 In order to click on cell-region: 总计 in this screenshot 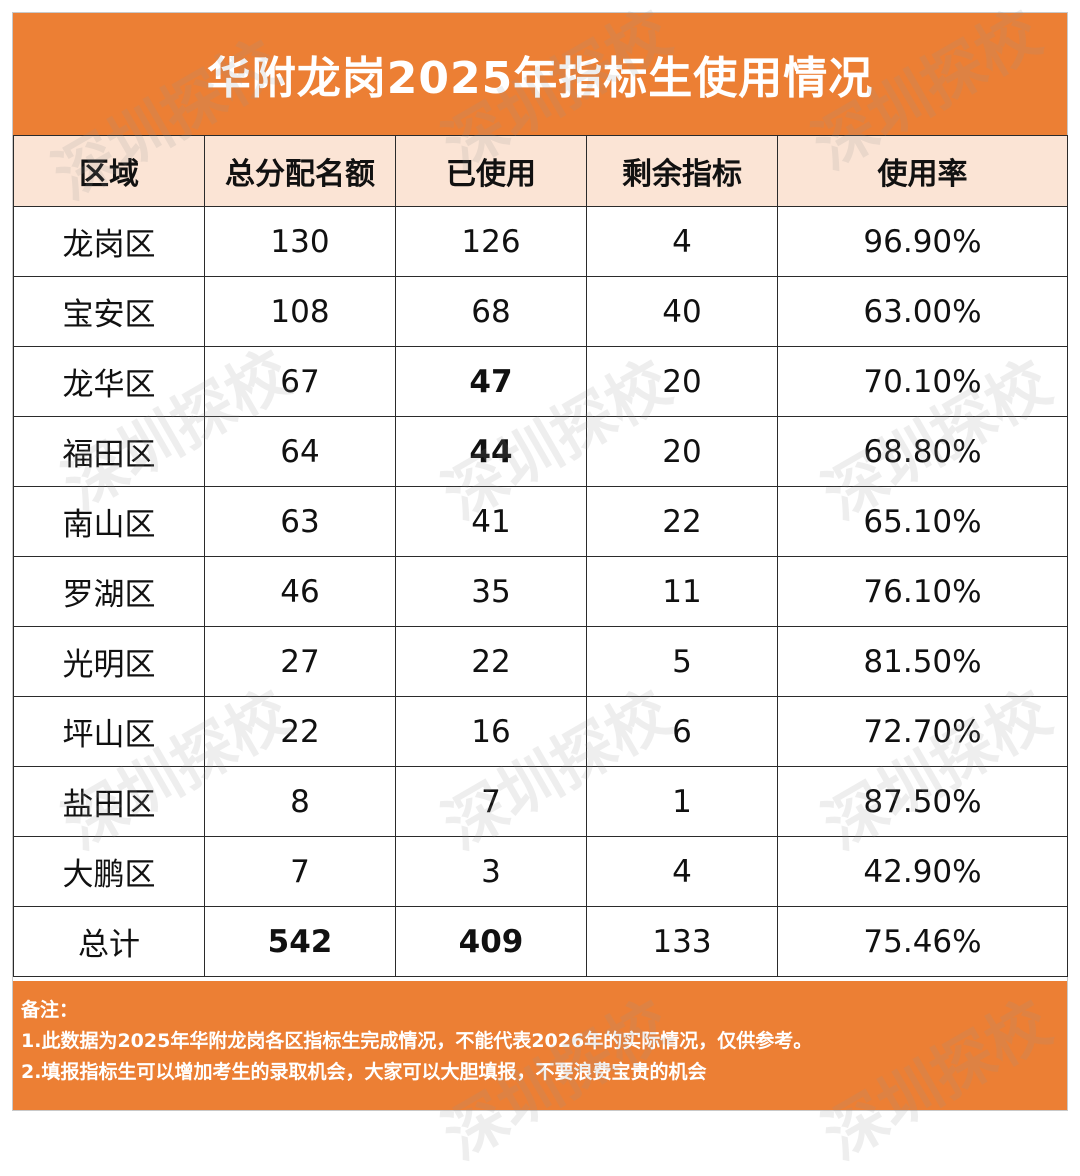, I will do `click(109, 941)`.